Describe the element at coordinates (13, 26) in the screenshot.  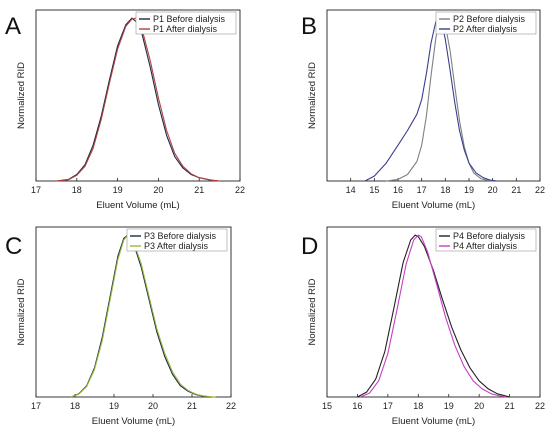
I see `panel-letter: A` at that location.